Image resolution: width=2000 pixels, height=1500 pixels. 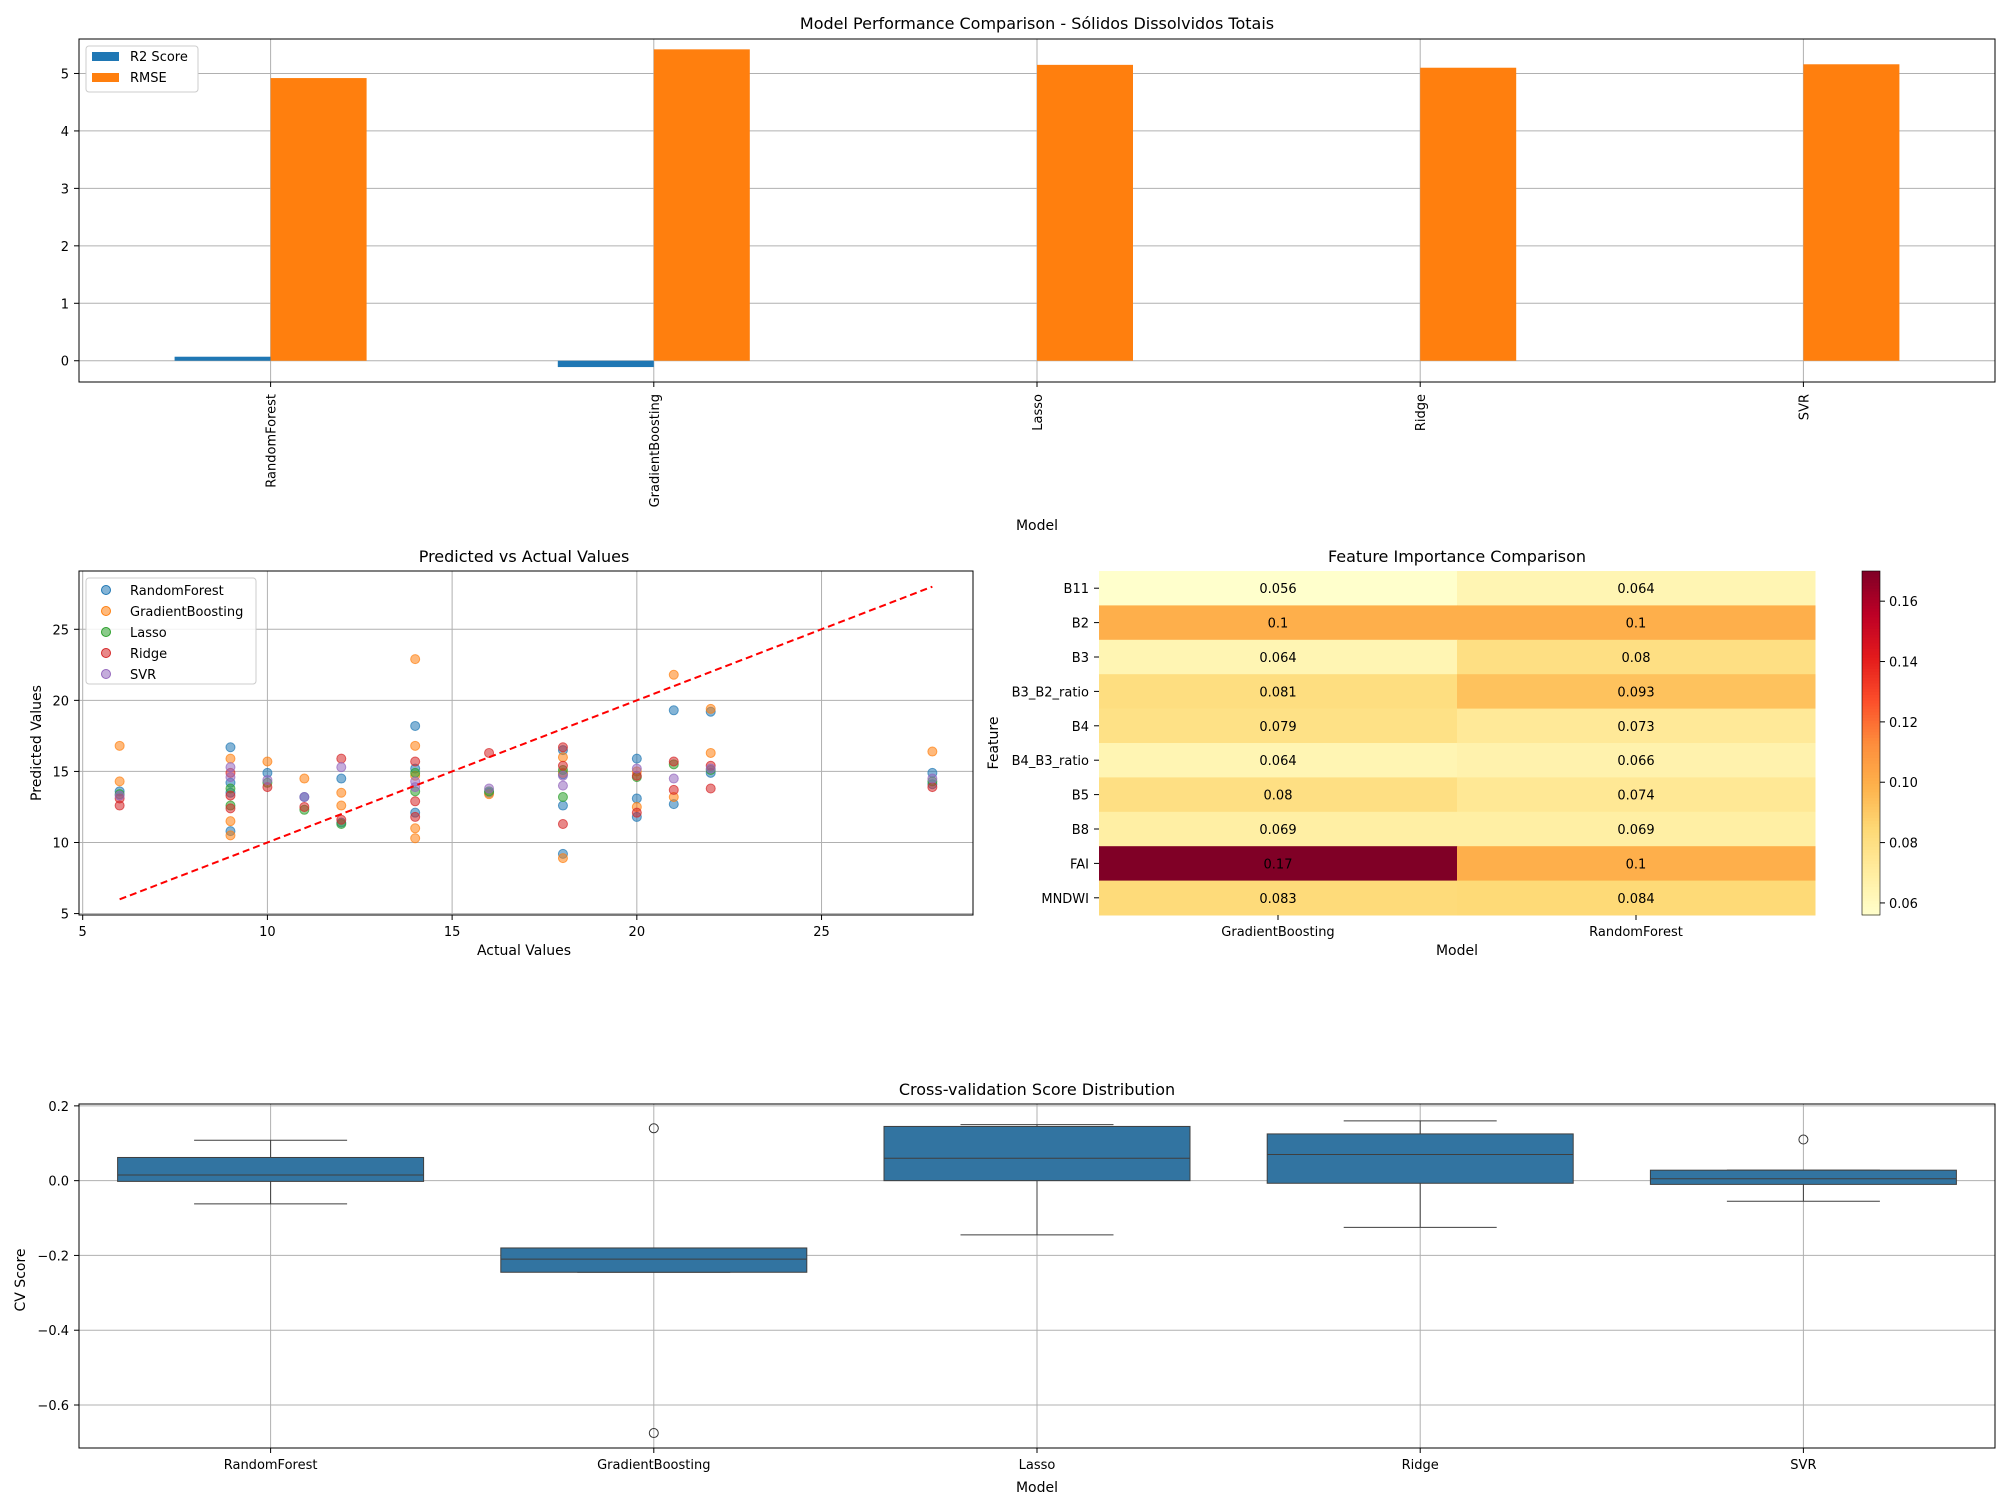 What do you see at coordinates (1903, 602) in the screenshot?
I see `colorbar-tick-label: 0.16` at bounding box center [1903, 602].